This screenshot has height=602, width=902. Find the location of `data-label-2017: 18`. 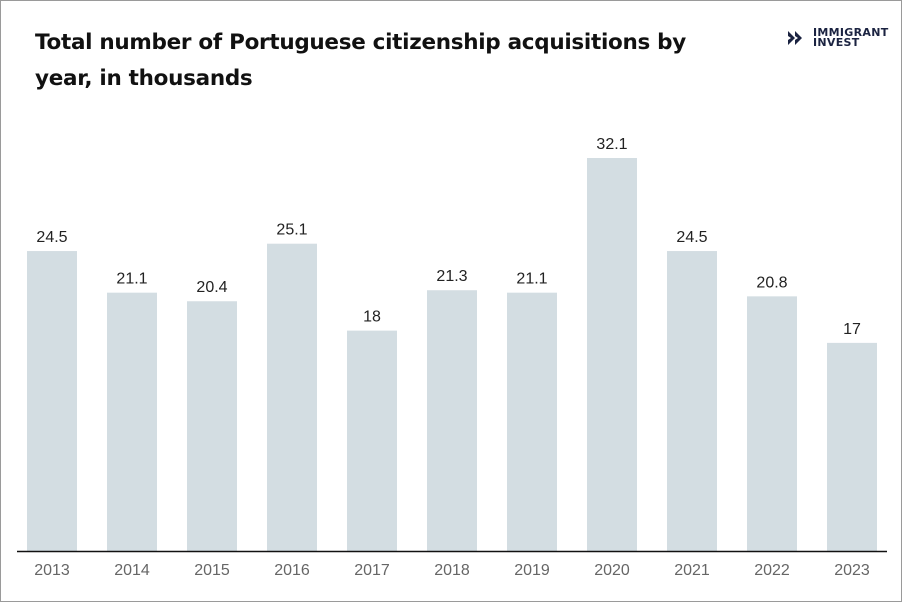

data-label-2017: 18 is located at coordinates (372, 317).